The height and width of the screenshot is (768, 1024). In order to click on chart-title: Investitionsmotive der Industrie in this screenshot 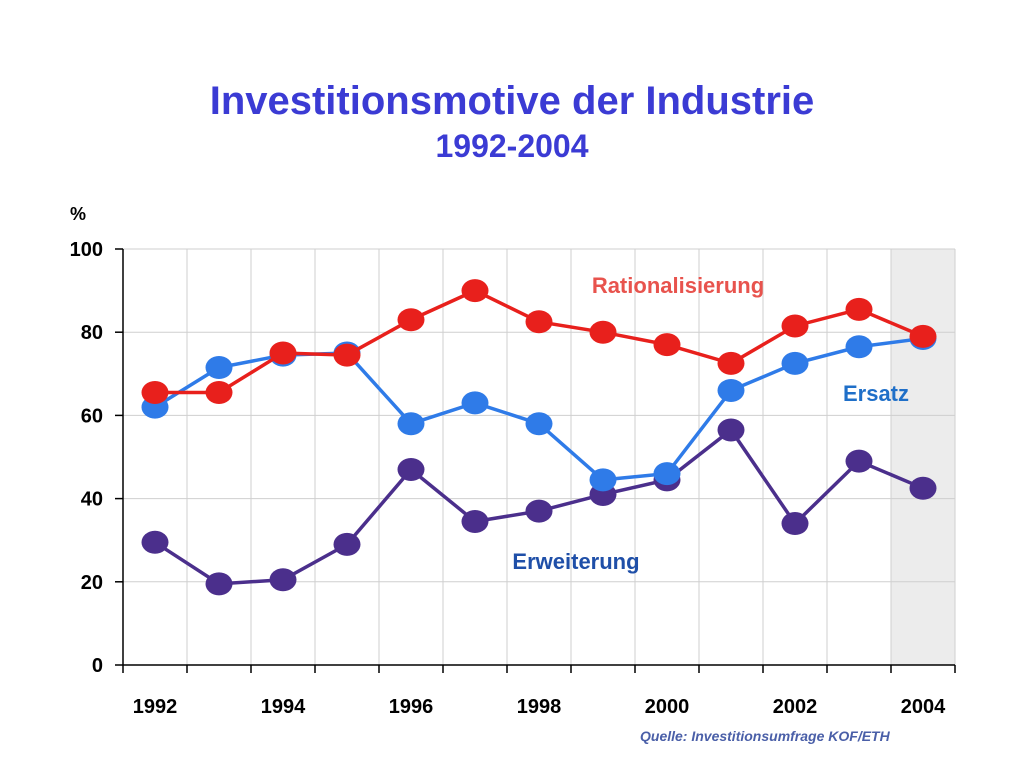, I will do `click(512, 101)`.